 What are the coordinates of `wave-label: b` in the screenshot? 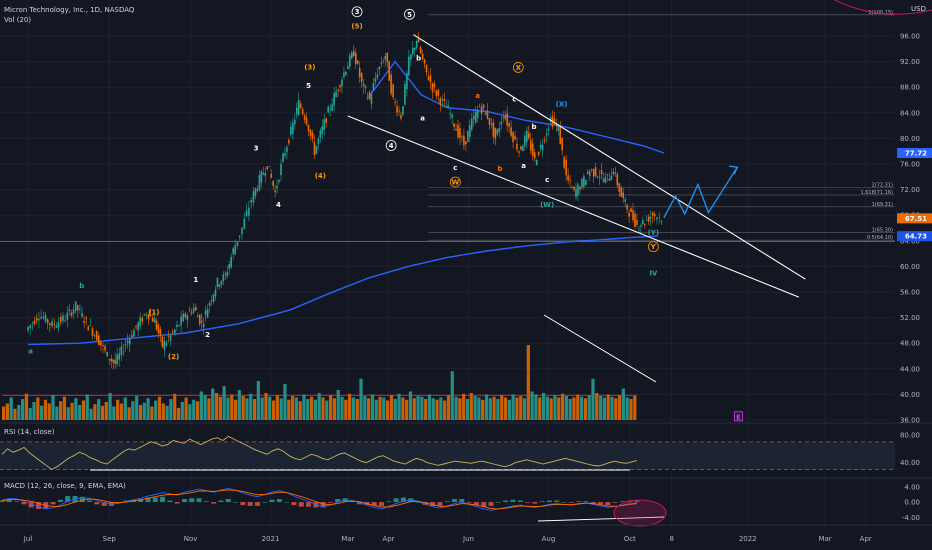 It's located at (81, 286).